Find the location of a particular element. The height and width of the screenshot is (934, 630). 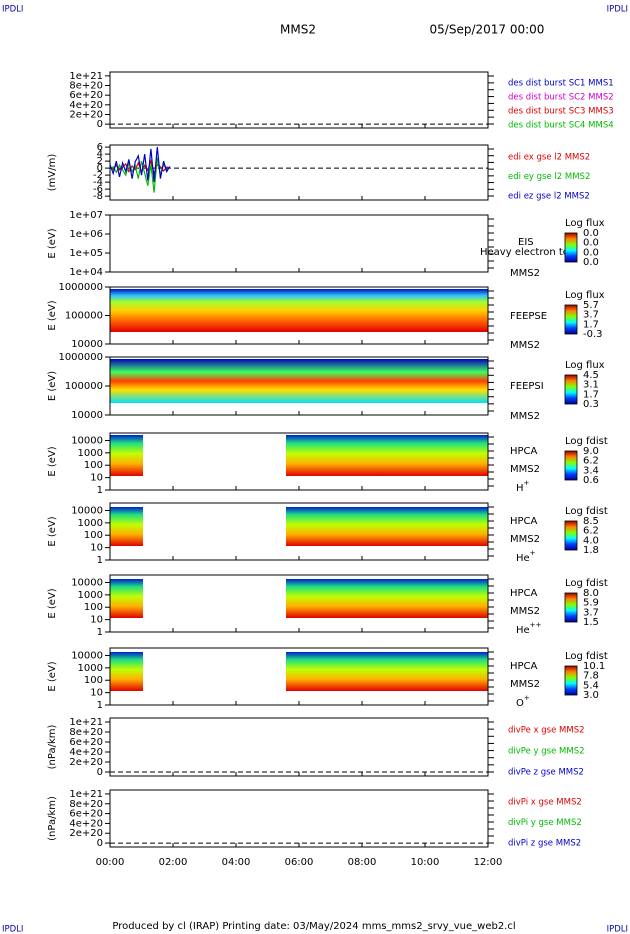

y-tick-label: 6 is located at coordinates (100, 147).